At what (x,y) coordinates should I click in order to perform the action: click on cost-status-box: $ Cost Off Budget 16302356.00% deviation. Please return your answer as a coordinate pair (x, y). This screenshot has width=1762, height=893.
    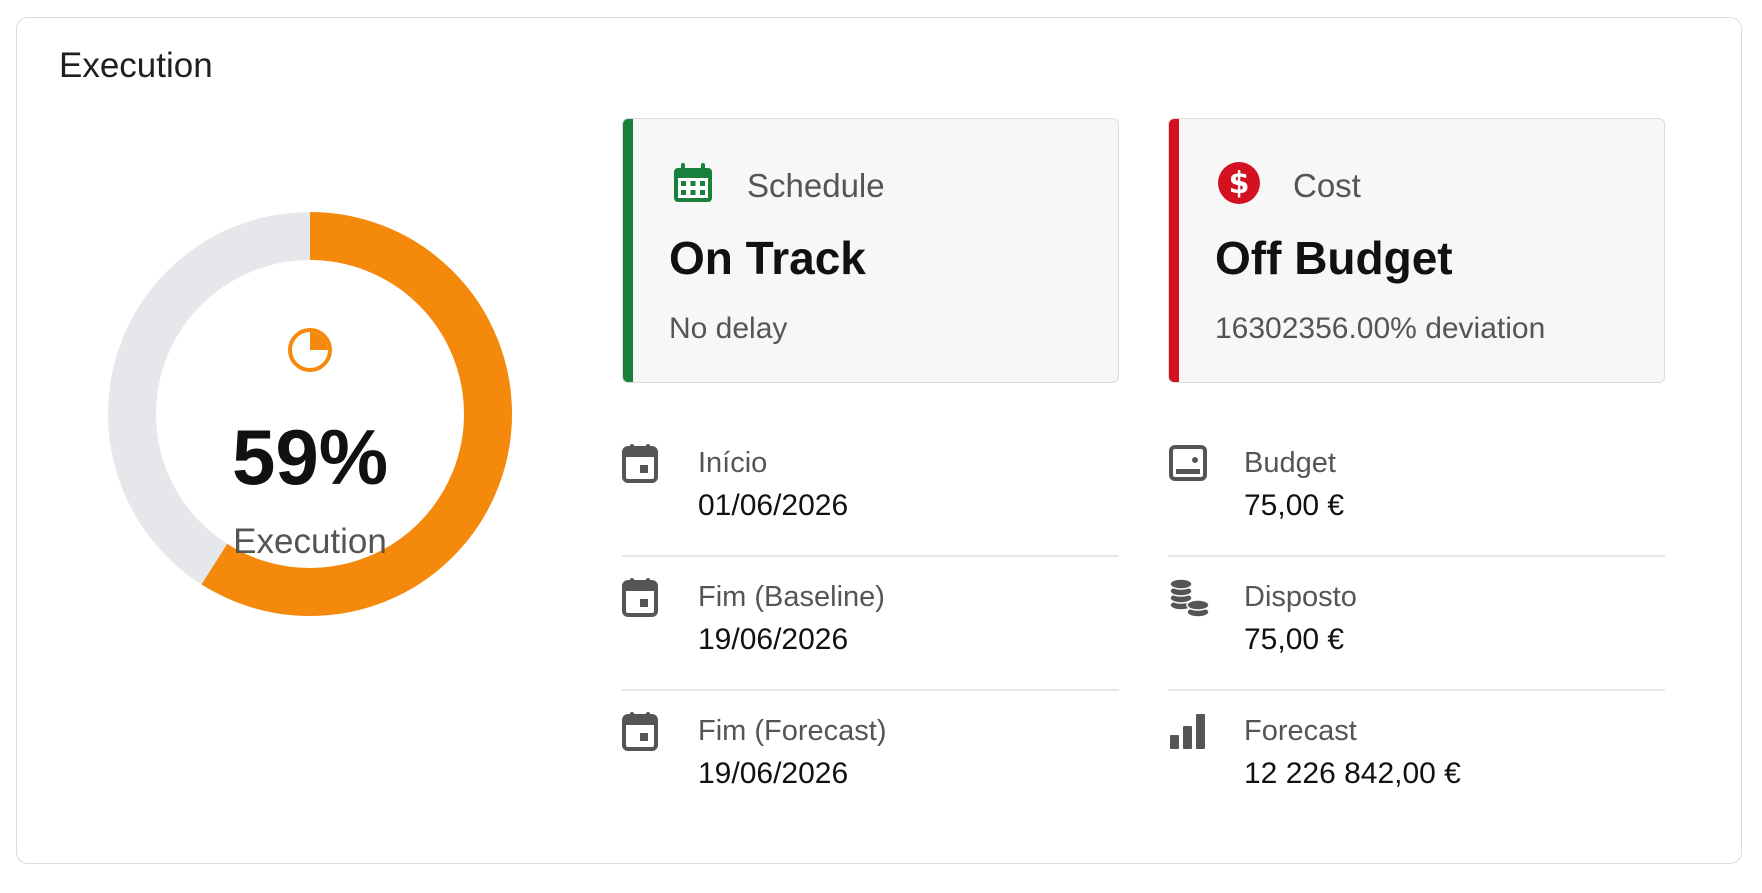
    Looking at the image, I should click on (1416, 250).